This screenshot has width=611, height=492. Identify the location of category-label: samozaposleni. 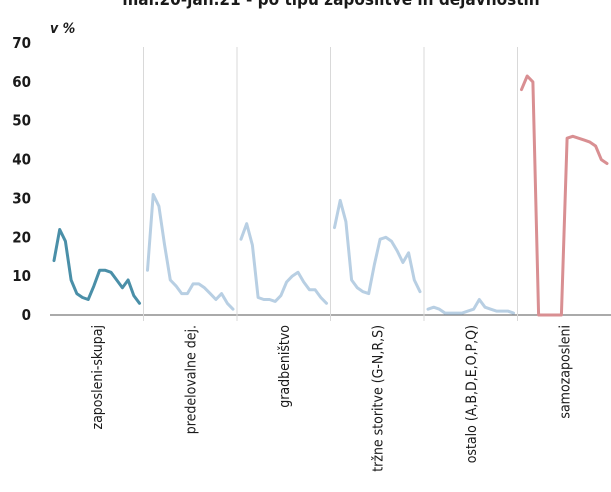
(565, 372).